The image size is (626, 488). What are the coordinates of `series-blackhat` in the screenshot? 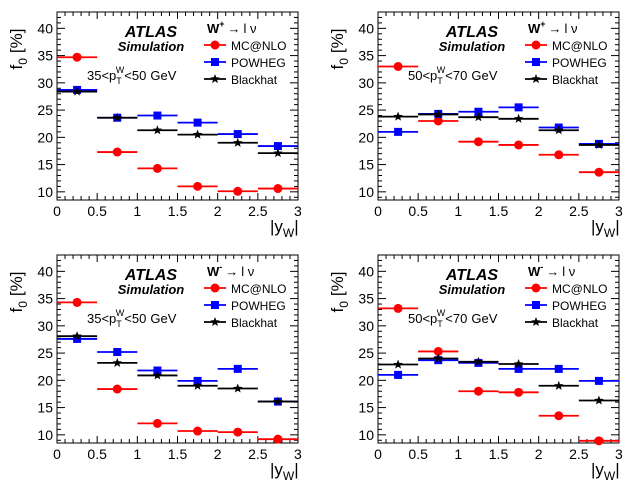 It's located at (177, 122).